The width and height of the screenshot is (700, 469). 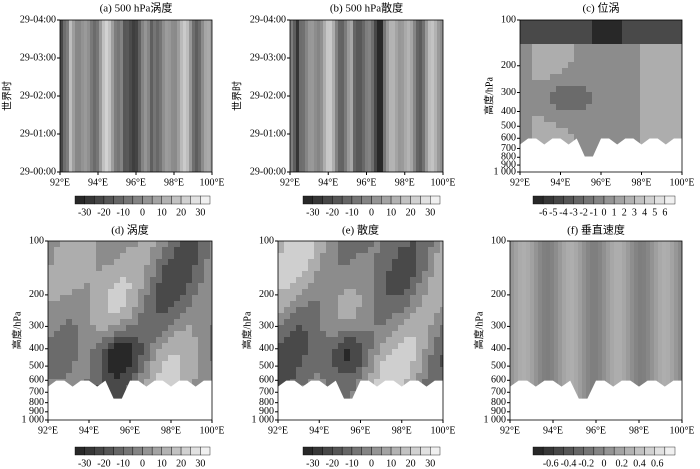 What do you see at coordinates (174, 182) in the screenshot?
I see `x-tick-label: 98°E` at bounding box center [174, 182].